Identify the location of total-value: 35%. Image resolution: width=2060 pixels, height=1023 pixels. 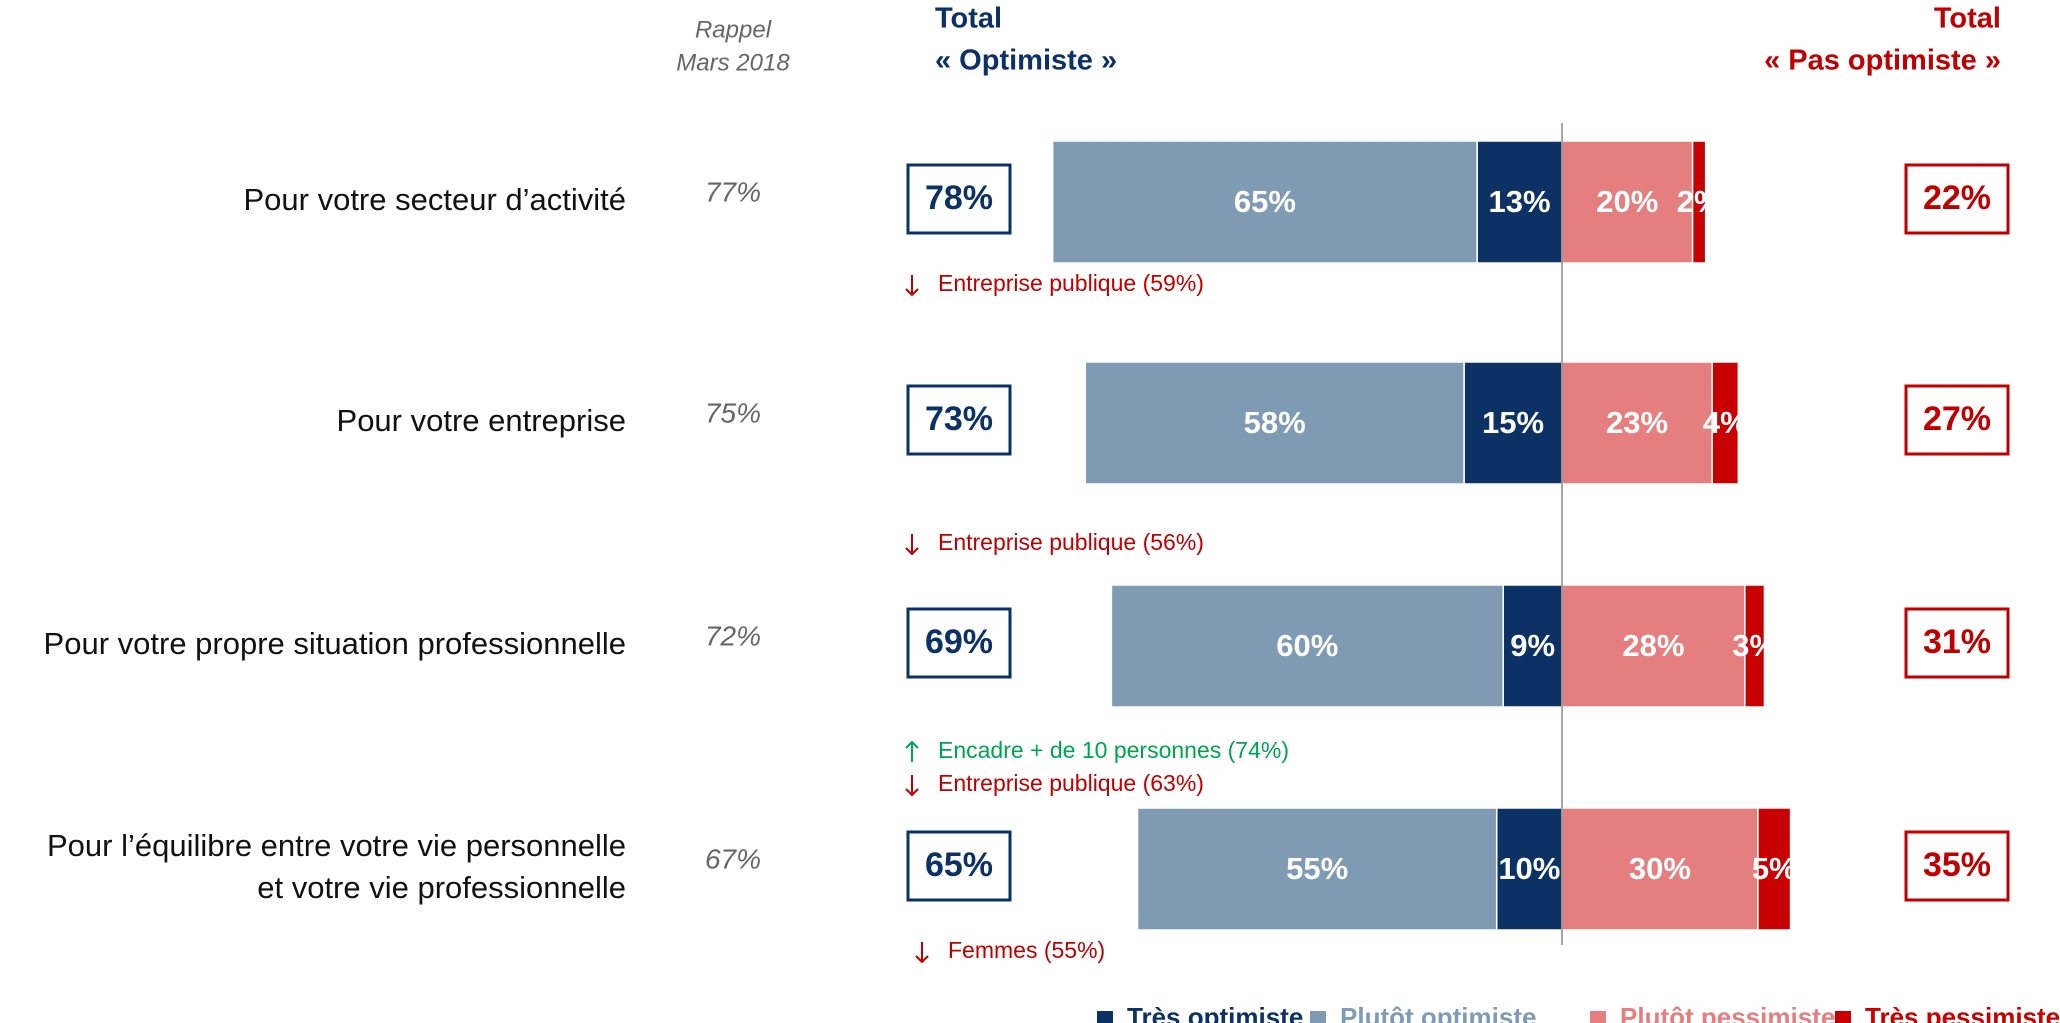
(1957, 865).